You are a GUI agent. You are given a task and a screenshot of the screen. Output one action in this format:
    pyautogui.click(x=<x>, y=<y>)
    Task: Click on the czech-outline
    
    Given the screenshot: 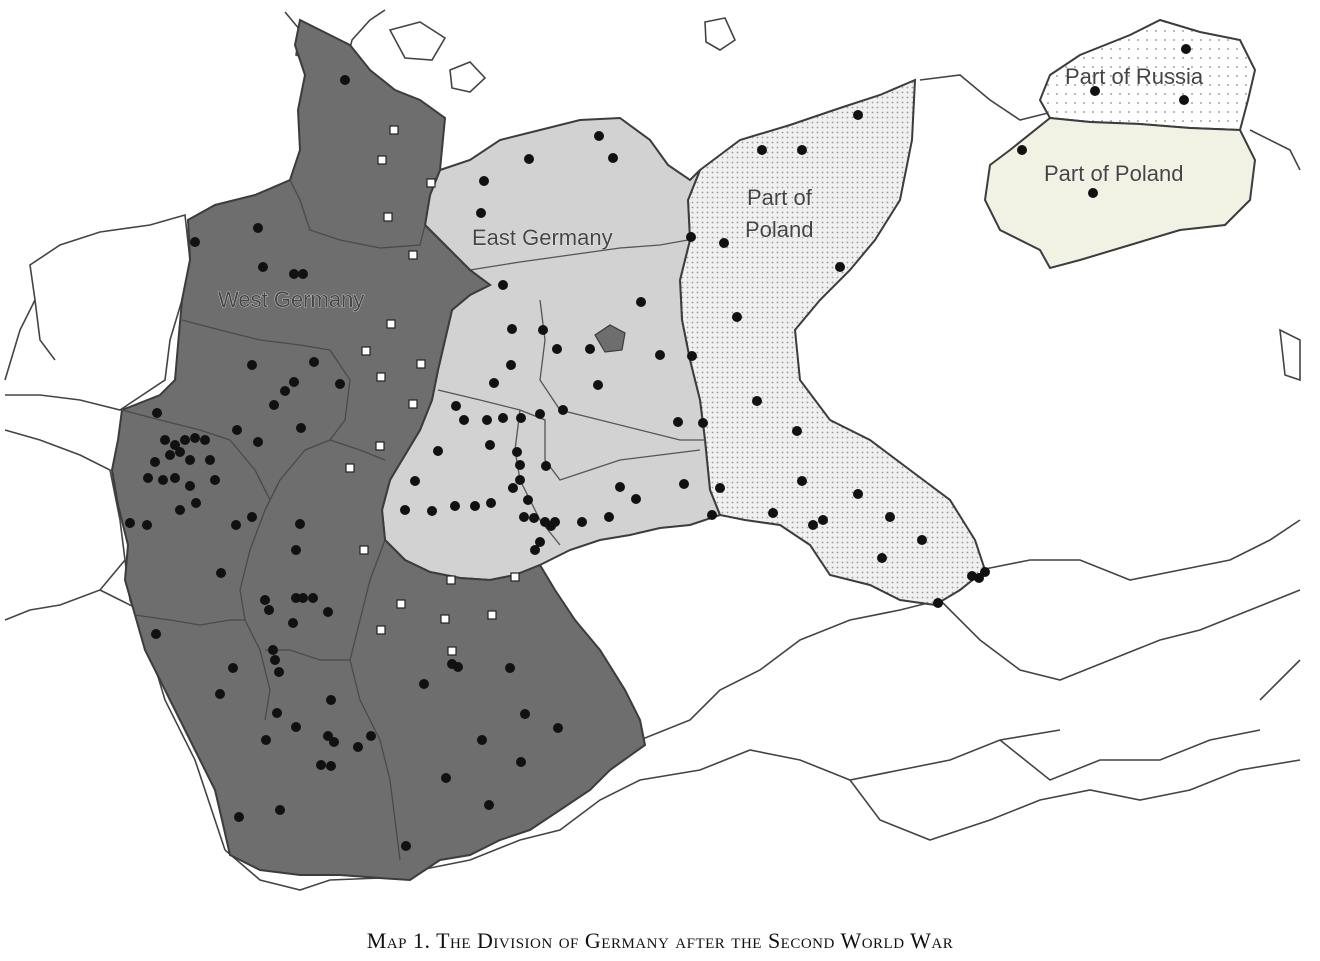 What is the action you would take?
    pyautogui.click(x=790, y=670)
    